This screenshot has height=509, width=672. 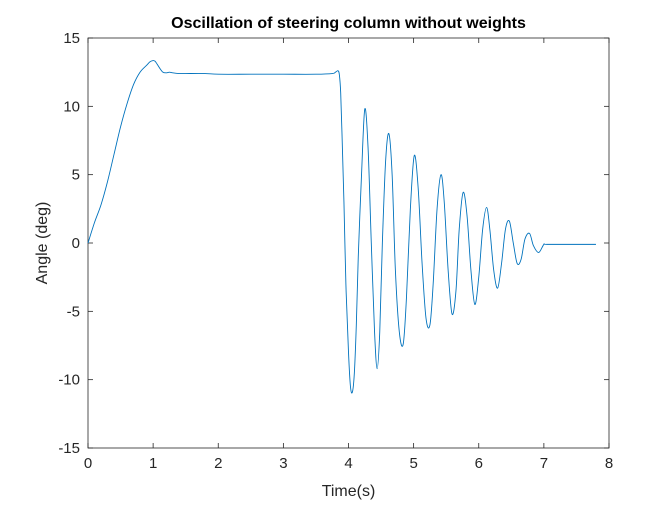 What do you see at coordinates (349, 491) in the screenshot?
I see `x-axis-label: Time(s)` at bounding box center [349, 491].